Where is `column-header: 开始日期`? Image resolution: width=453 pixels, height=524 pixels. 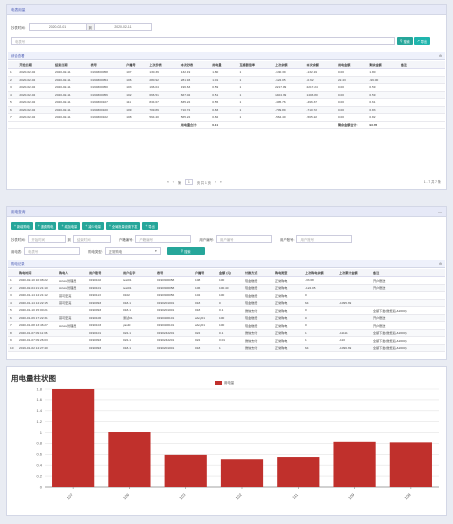 column-header: 开始日期 is located at coordinates (35, 65).